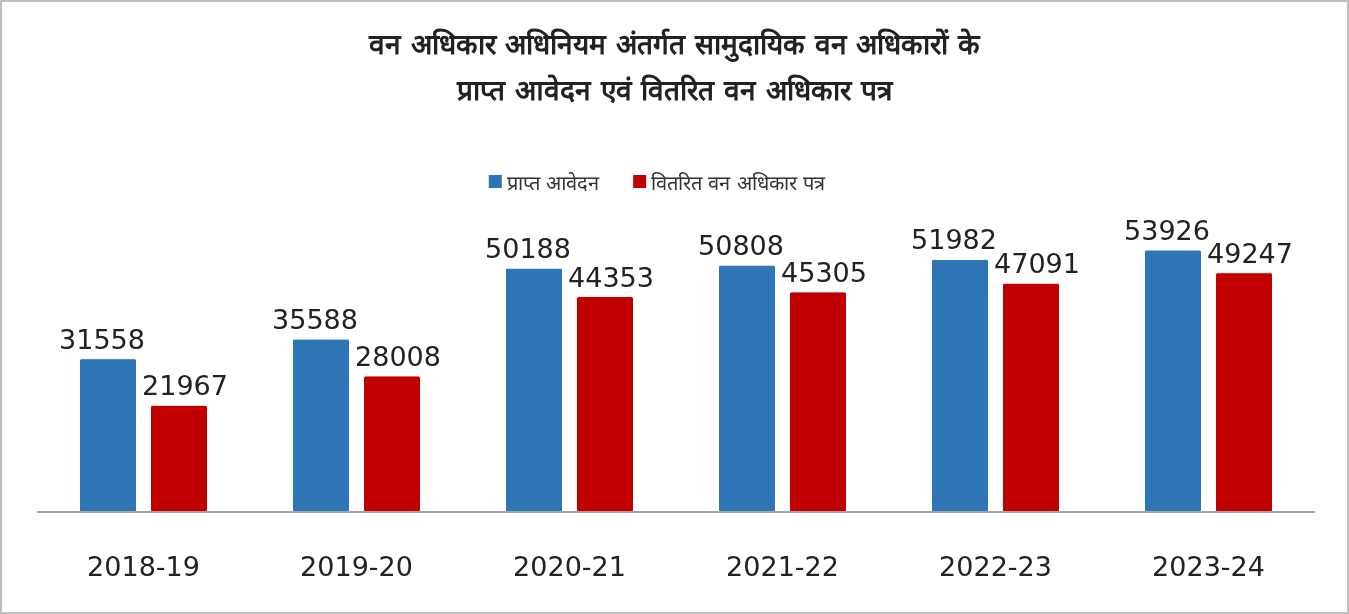 The image size is (1349, 614). I want to click on data-label: 45305, so click(824, 272).